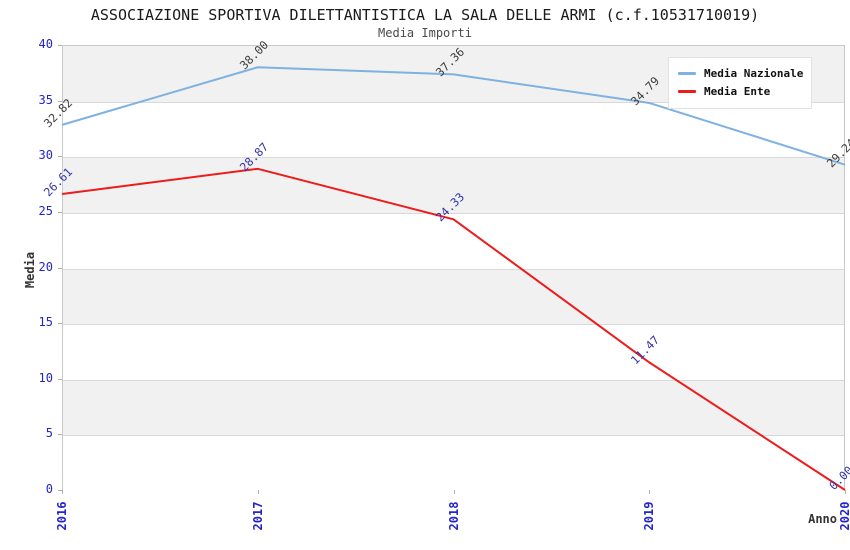 This screenshot has width=850, height=550. What do you see at coordinates (844, 516) in the screenshot?
I see `x-tick-label: 2020` at bounding box center [844, 516].